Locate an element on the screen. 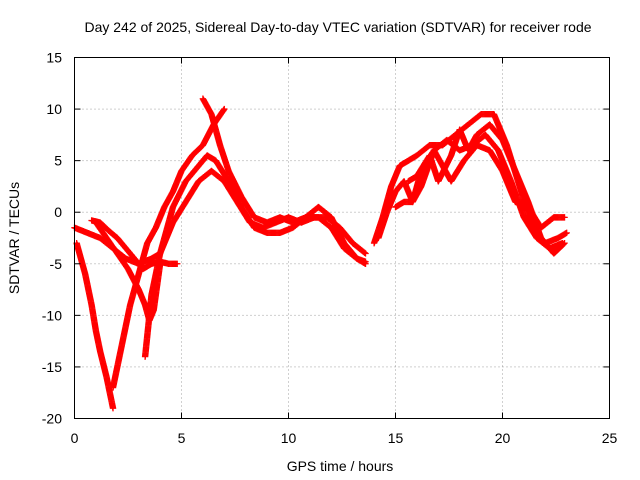 The height and width of the screenshot is (480, 640). series-track-k is located at coordinates (486, 189).